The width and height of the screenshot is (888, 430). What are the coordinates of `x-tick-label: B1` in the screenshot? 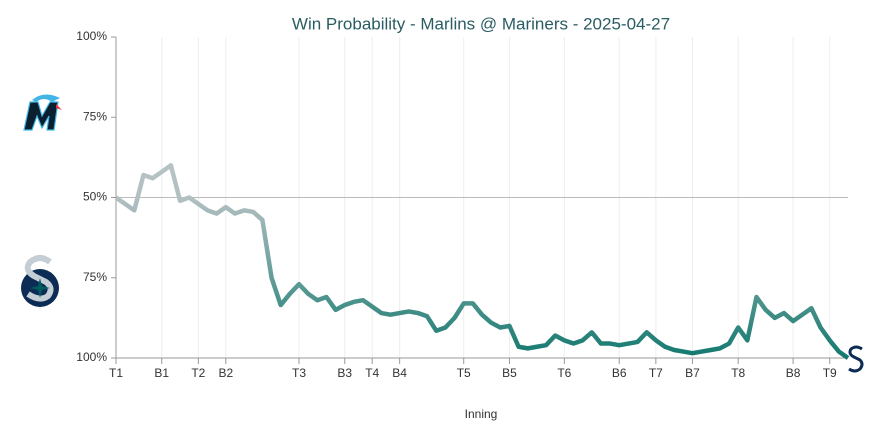 It's located at (161, 373).